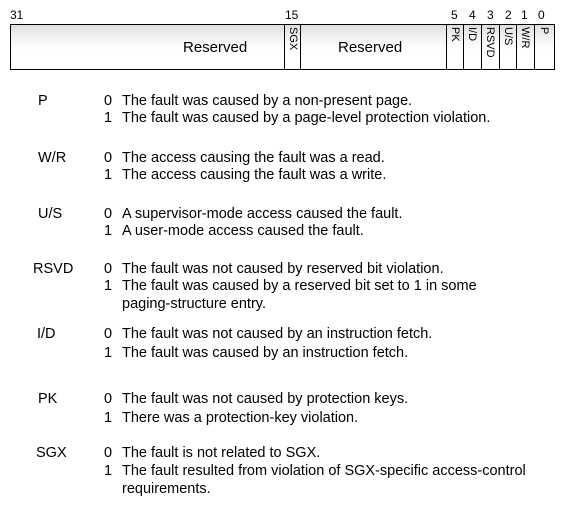 The image size is (576, 508). What do you see at coordinates (293, 39) in the screenshot?
I see `sgx-bit-label: SGX` at bounding box center [293, 39].